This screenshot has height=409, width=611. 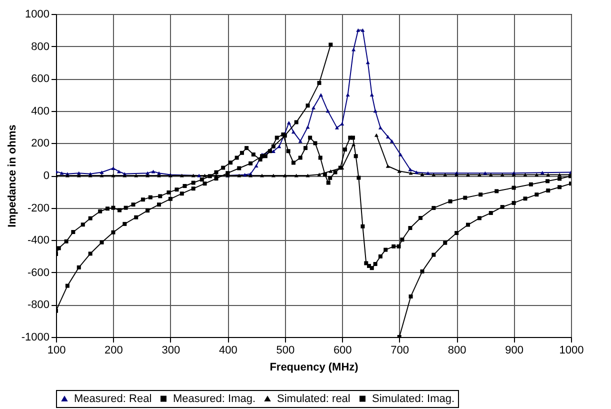 I want to click on y-tick-label: -800, so click(x=38, y=305).